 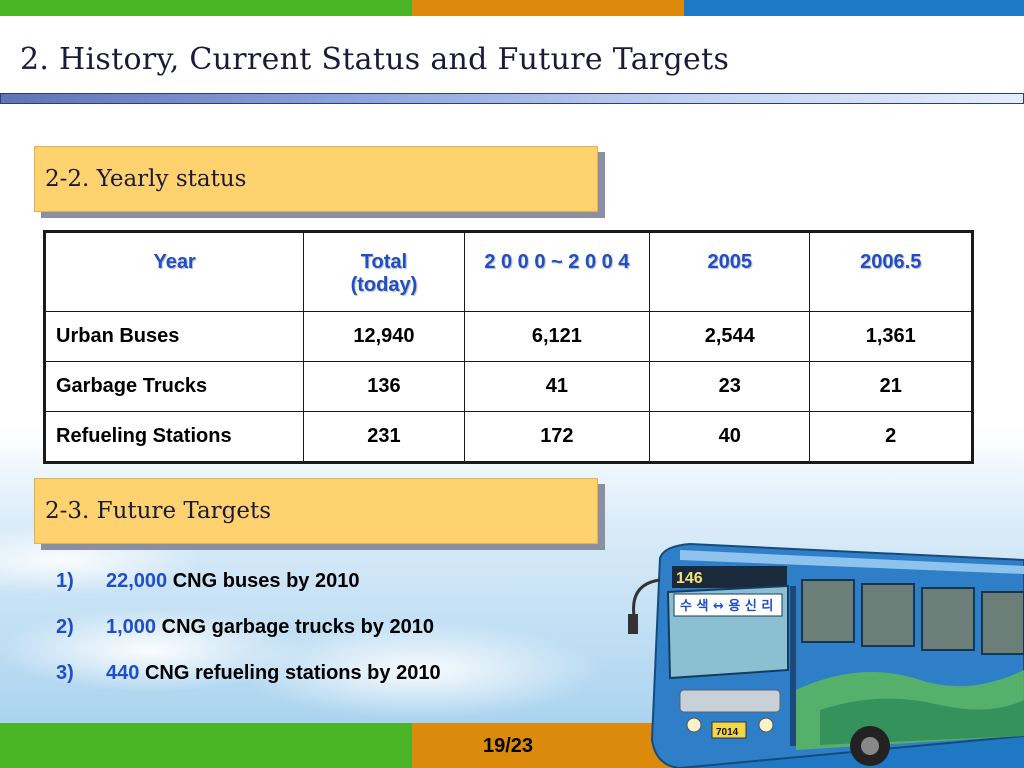 What do you see at coordinates (146, 179) in the screenshot?
I see `yearly-status-heading: 2-2. Yearly status` at bounding box center [146, 179].